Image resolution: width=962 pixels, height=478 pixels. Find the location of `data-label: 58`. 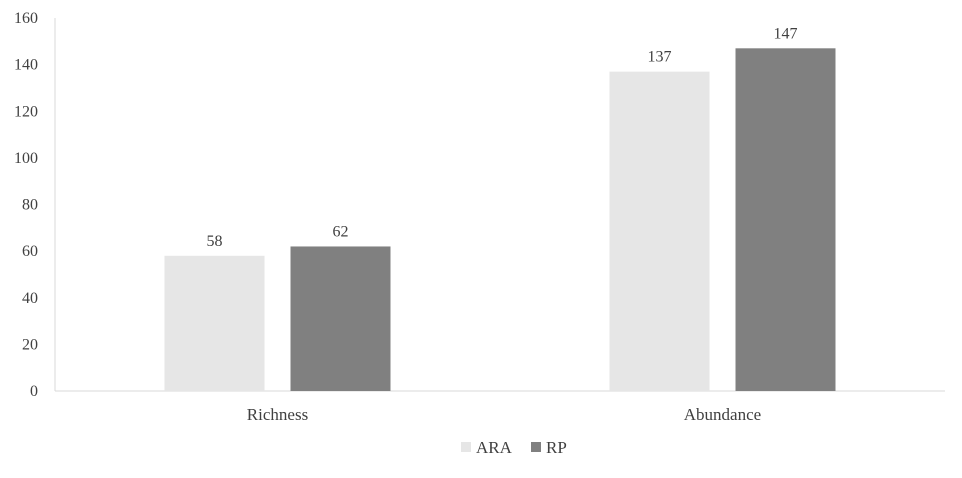

data-label: 58 is located at coordinates (215, 241).